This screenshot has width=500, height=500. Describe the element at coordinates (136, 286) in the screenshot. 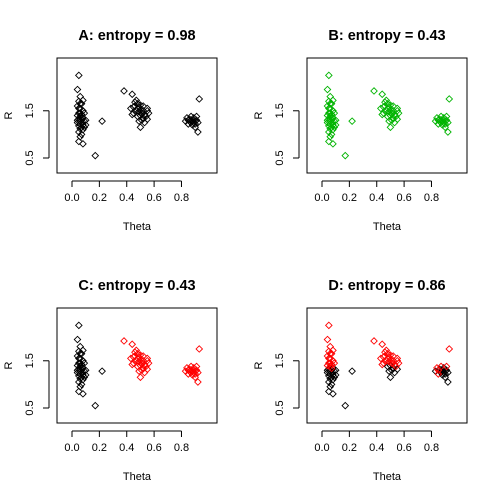

I see `panel-title: C: entropy = 0.43` at that location.